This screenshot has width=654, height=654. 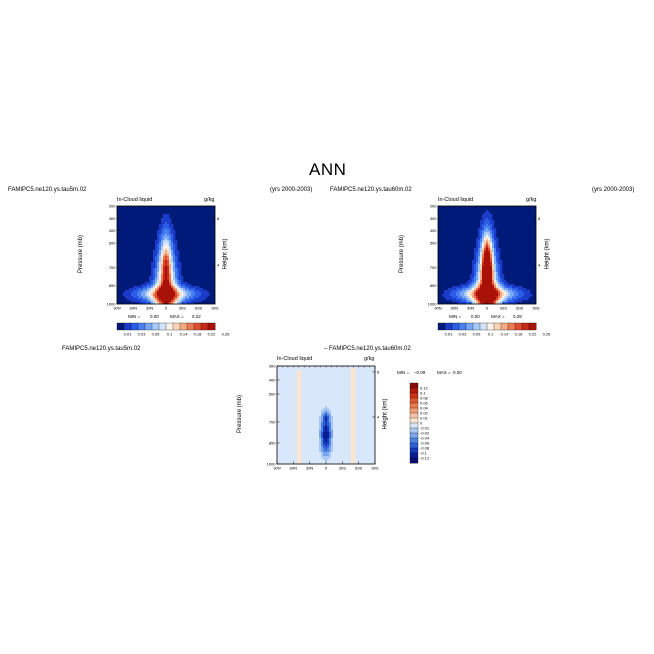 What do you see at coordinates (463, 334) in the screenshot?
I see `colorbar-label: 0.03` at bounding box center [463, 334].